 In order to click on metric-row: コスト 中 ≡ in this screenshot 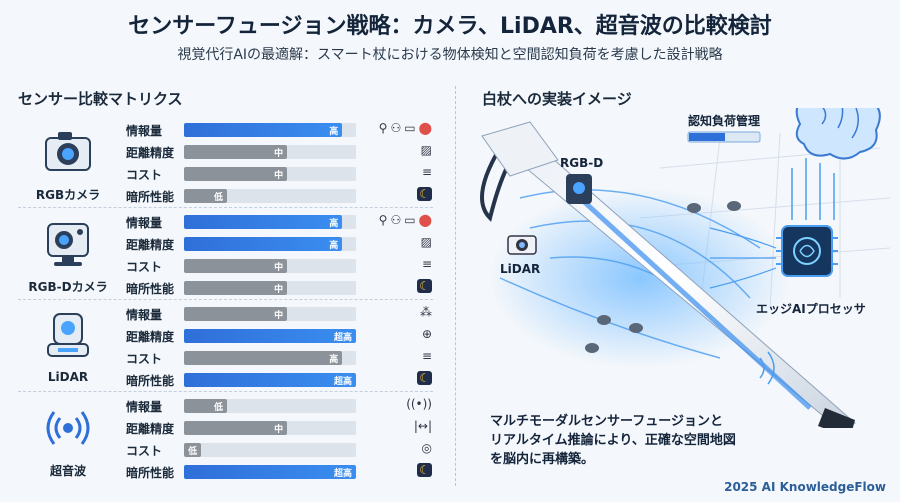, I will do `click(279, 174)`.